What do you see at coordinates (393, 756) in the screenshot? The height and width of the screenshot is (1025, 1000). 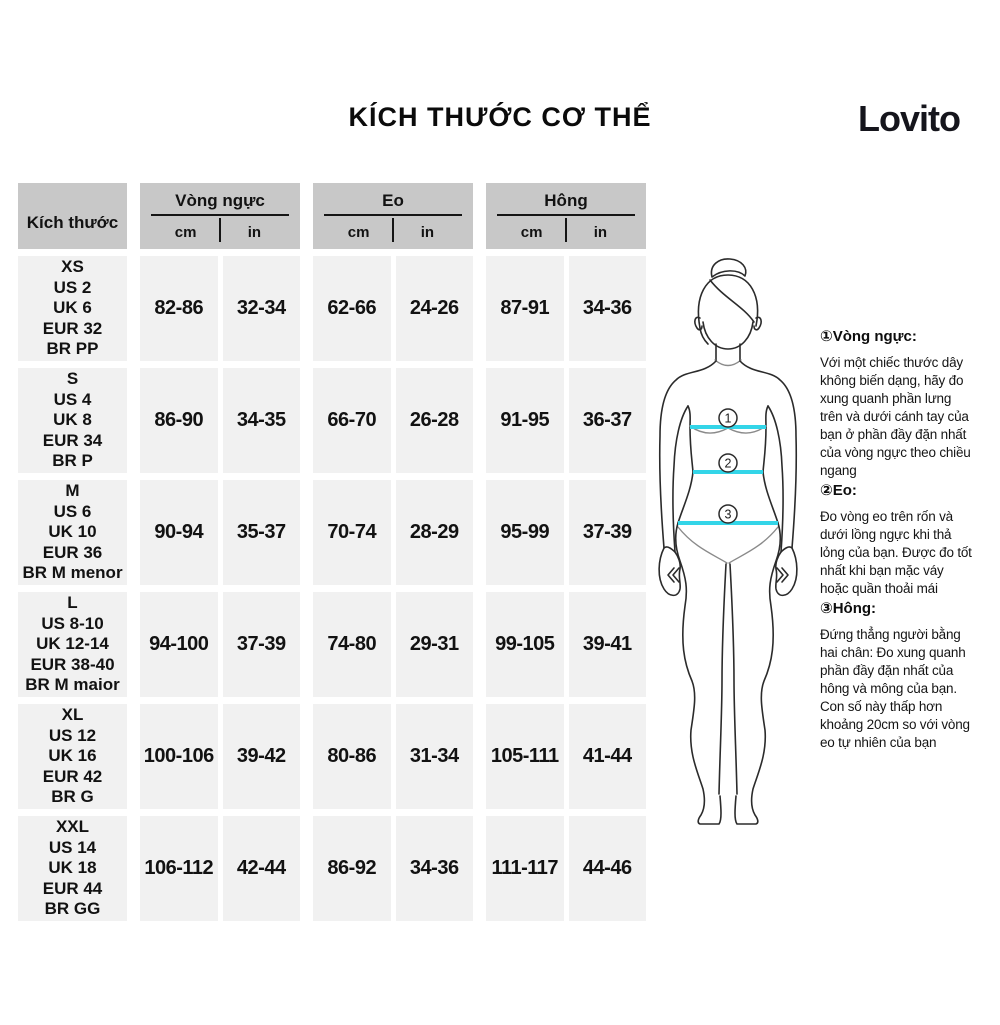 I see `table-row-waist: 80-86 31-34` at bounding box center [393, 756].